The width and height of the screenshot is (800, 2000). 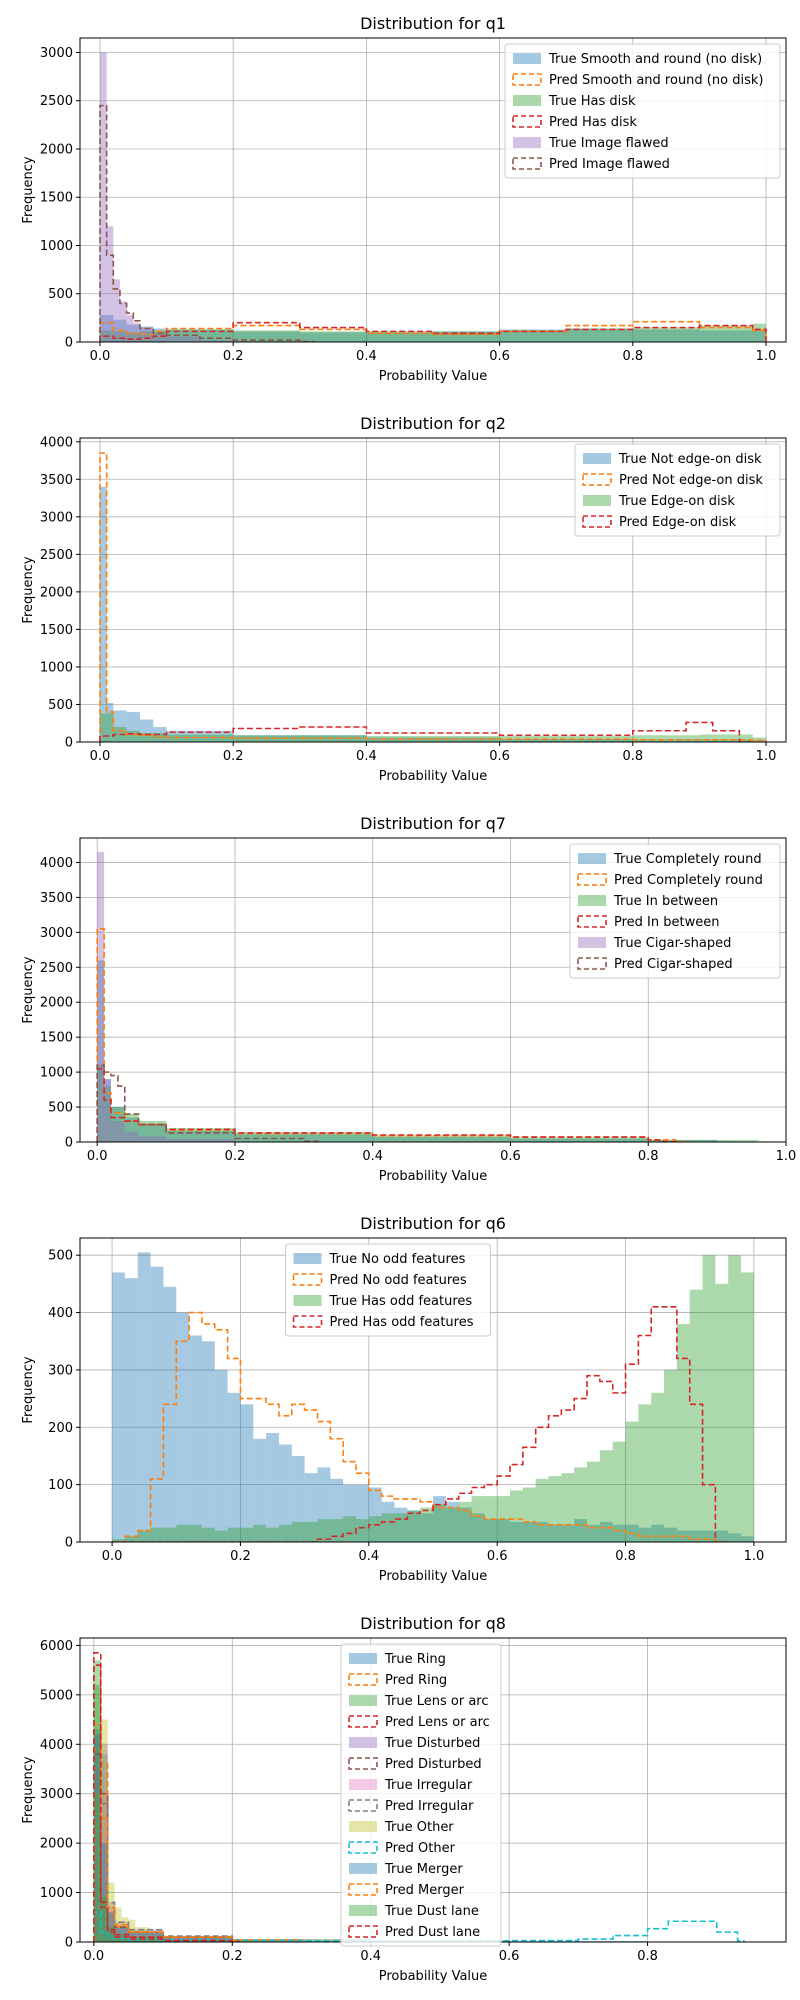 I want to click on chart-title: Distribution for q6, so click(x=433, y=1223).